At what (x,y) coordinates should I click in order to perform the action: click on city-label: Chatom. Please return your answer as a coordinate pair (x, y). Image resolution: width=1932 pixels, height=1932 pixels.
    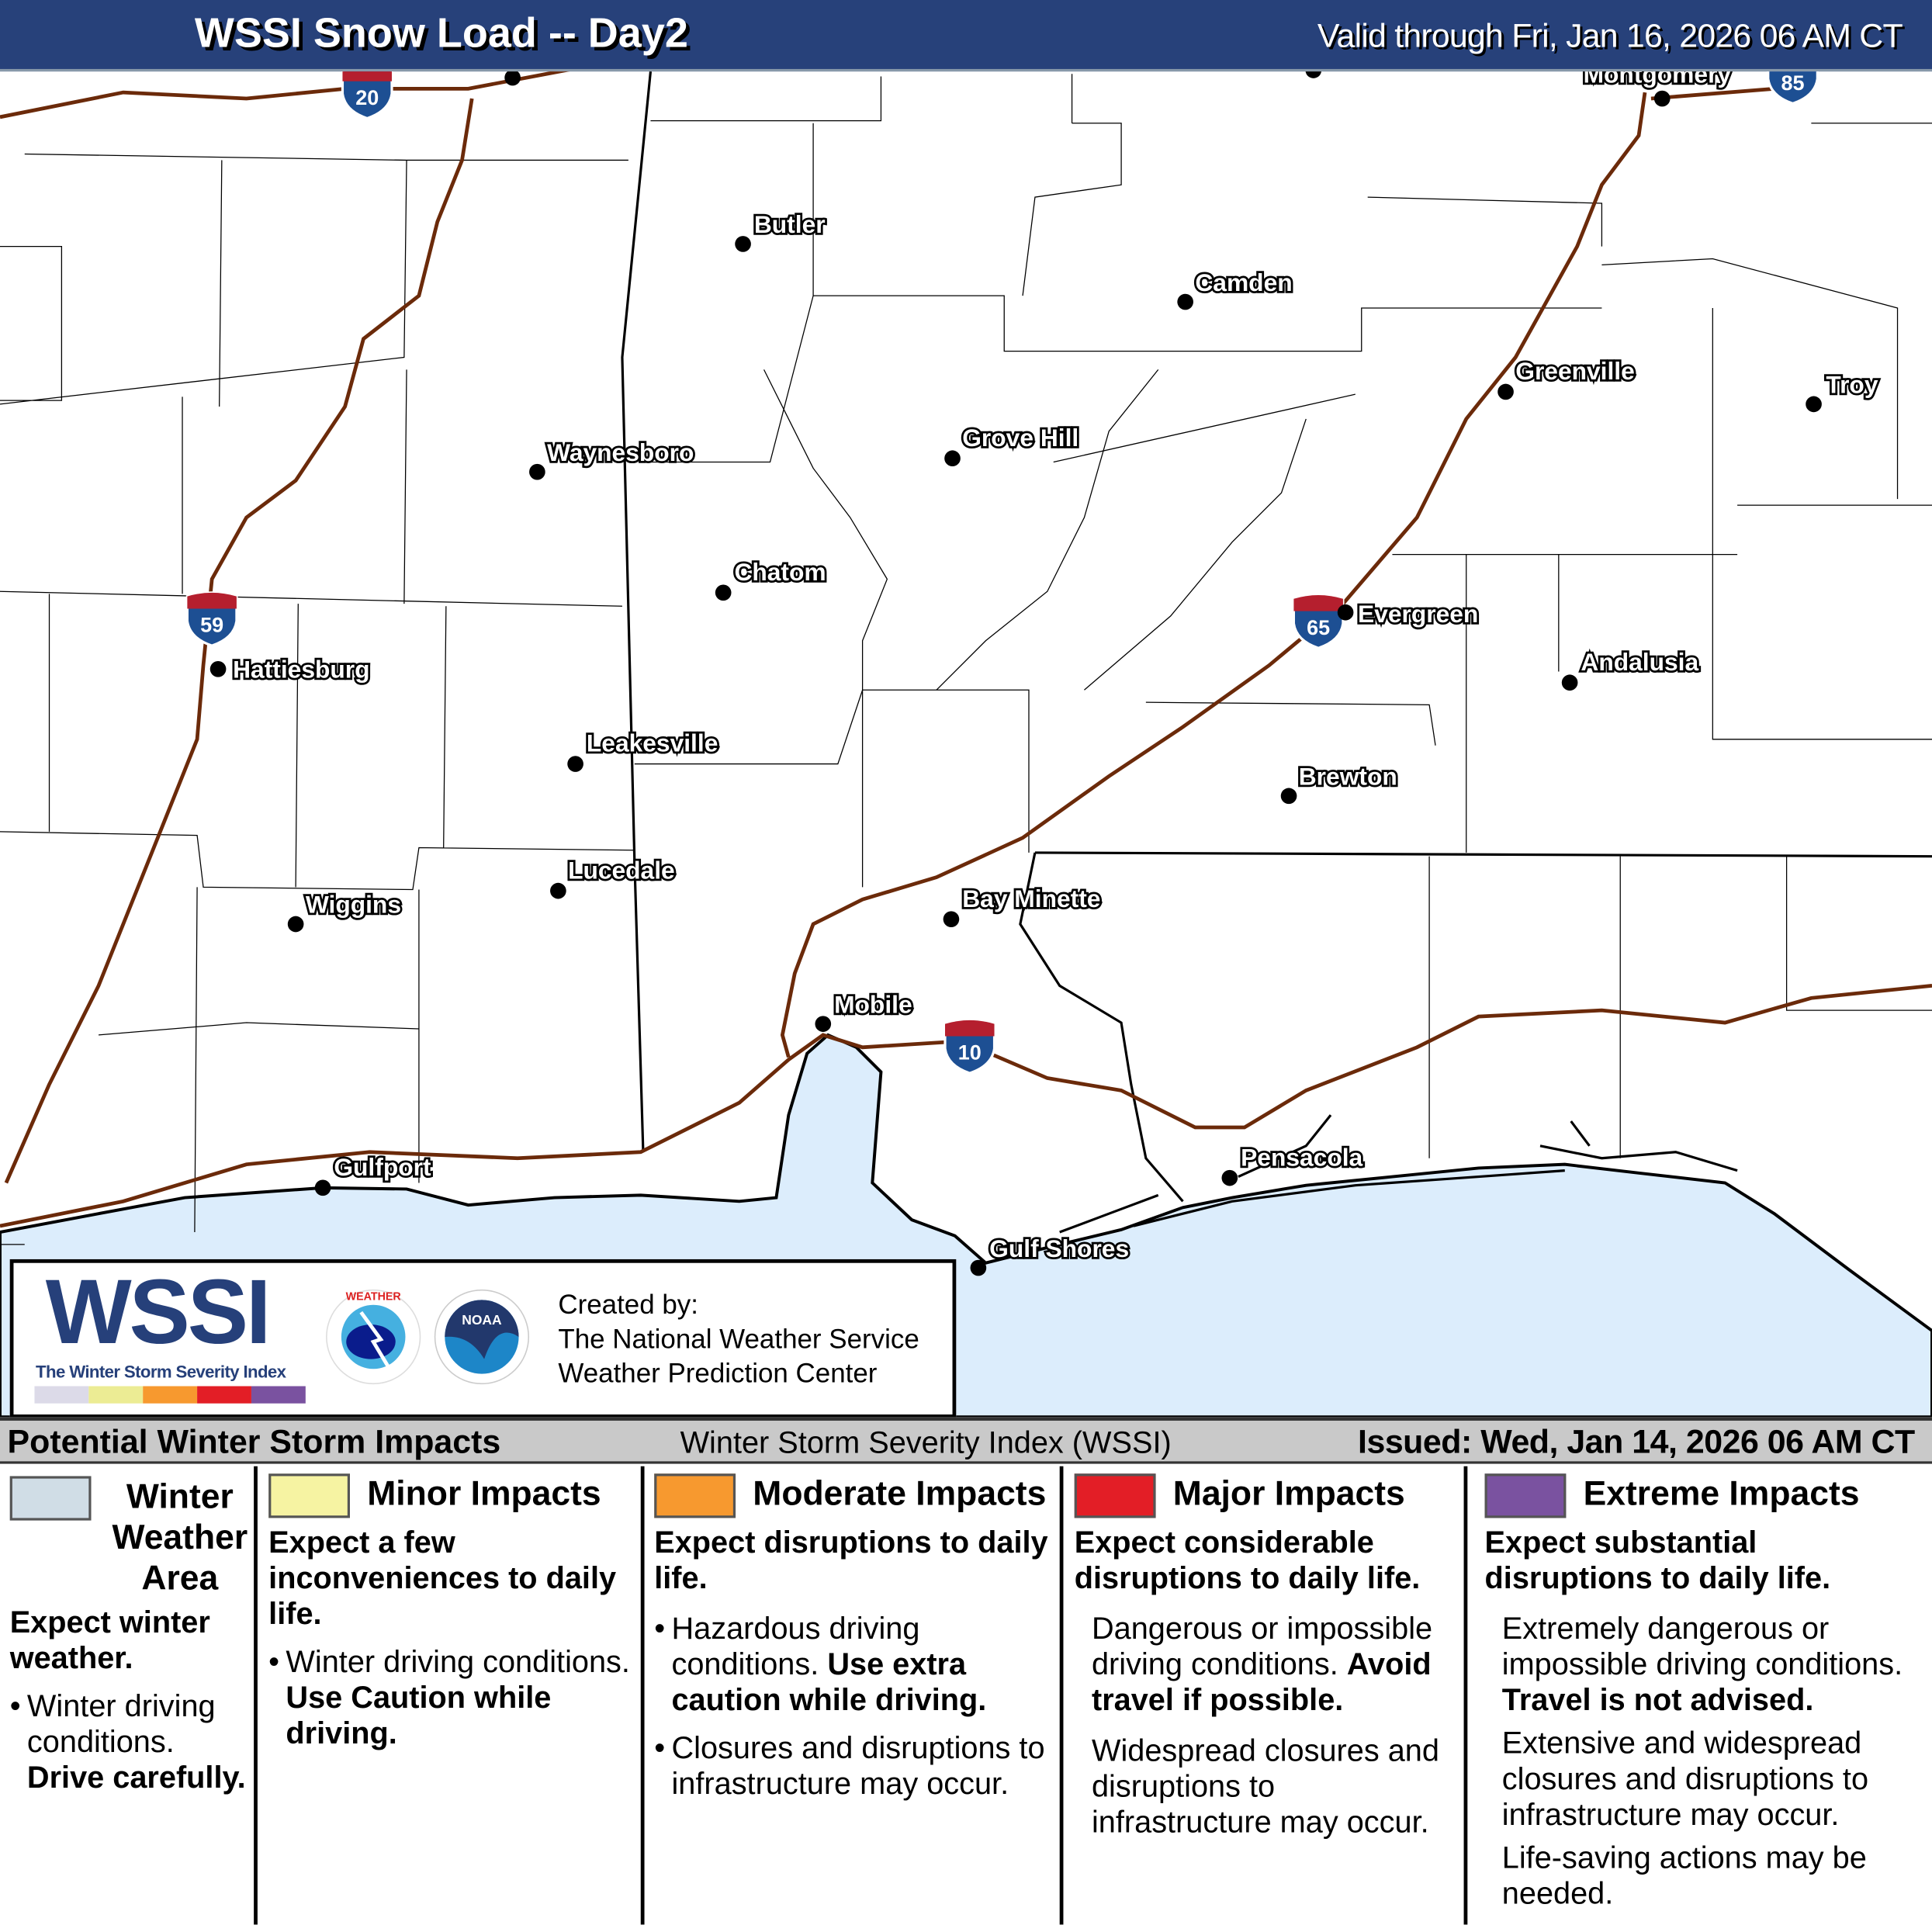
    Looking at the image, I should click on (780, 572).